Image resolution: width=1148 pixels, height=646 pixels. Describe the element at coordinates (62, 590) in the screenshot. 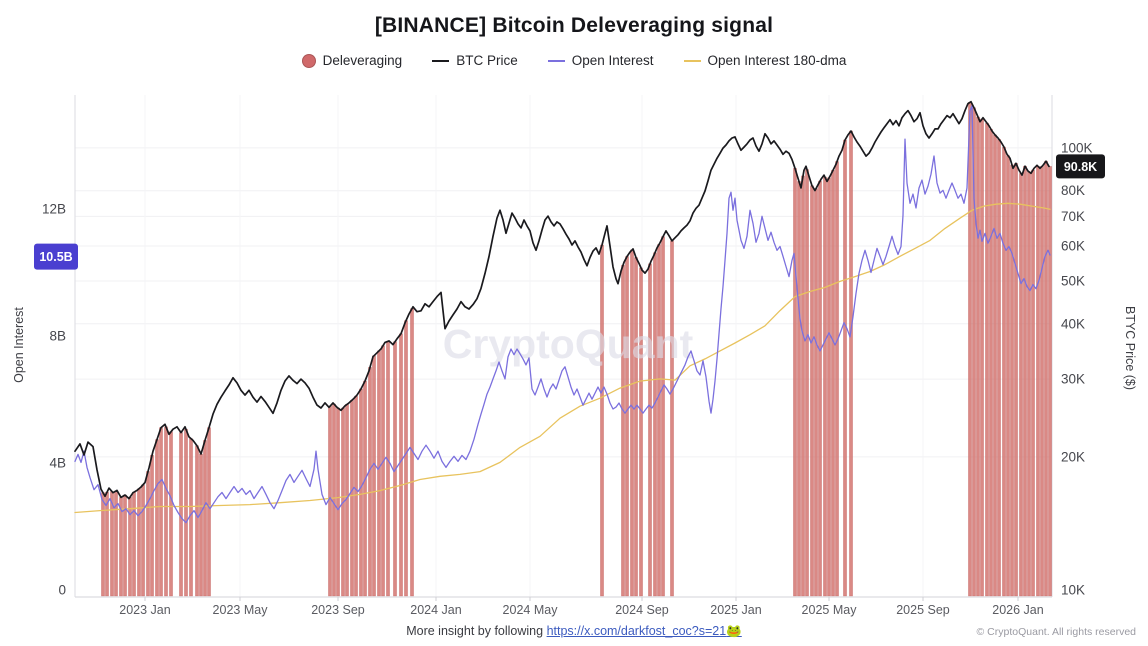

I see `oi-tick-label: 0` at that location.